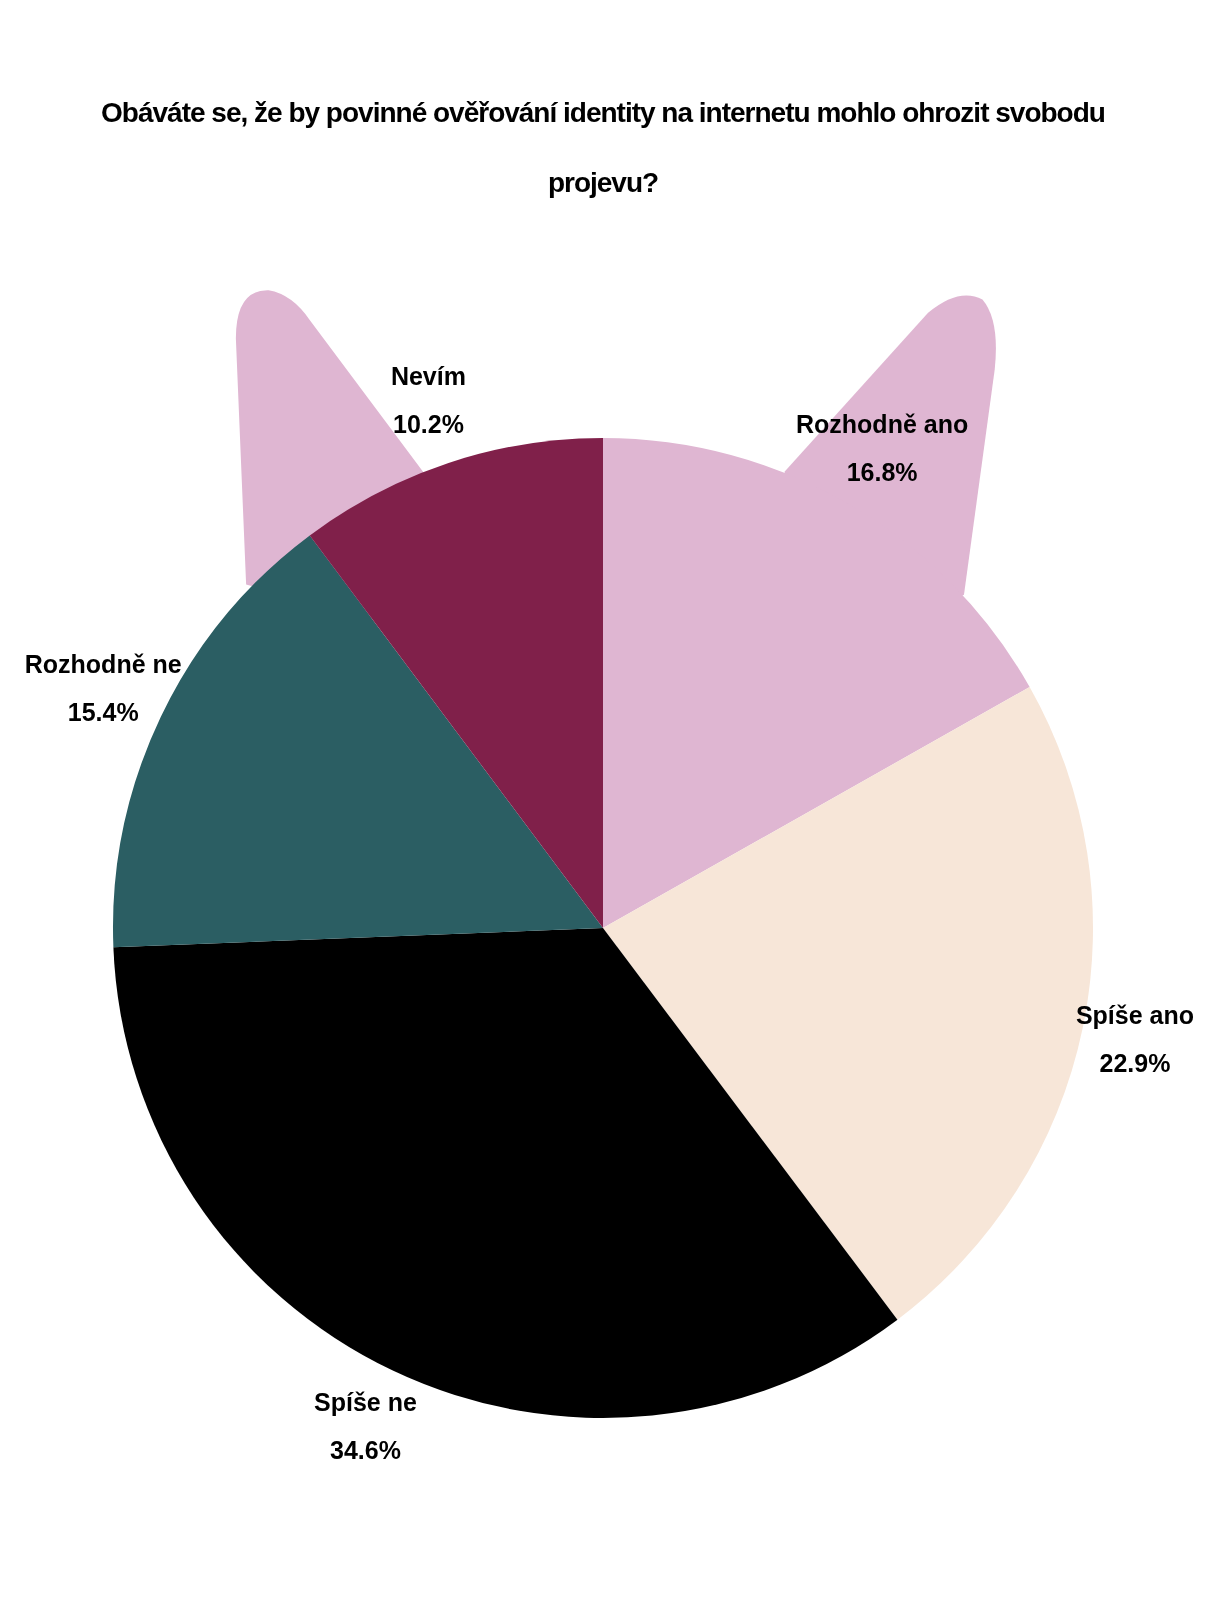 This screenshot has width=1206, height=1608. What do you see at coordinates (428, 376) in the screenshot?
I see `slice-label: Nevím` at bounding box center [428, 376].